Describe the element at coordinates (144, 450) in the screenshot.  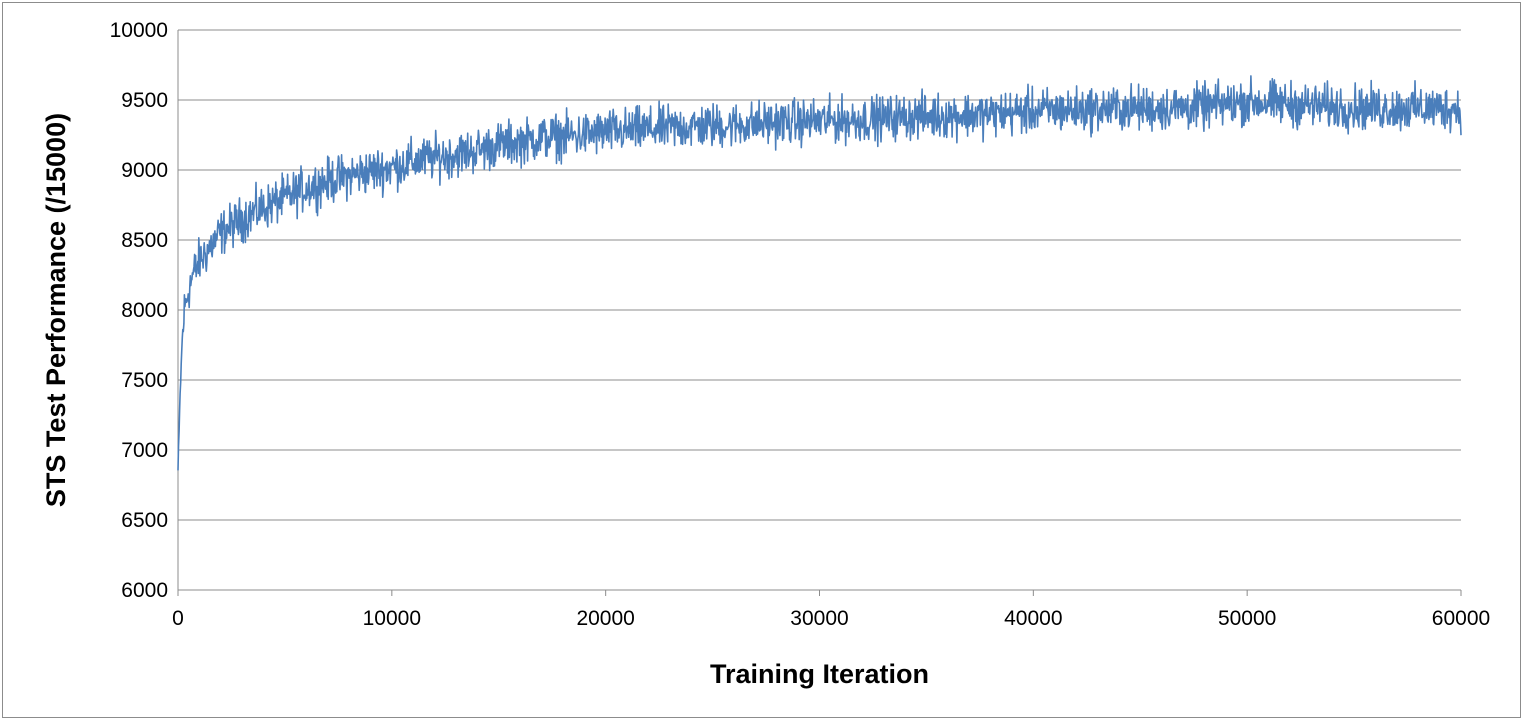
I see `y-tick-label: 7000` at that location.